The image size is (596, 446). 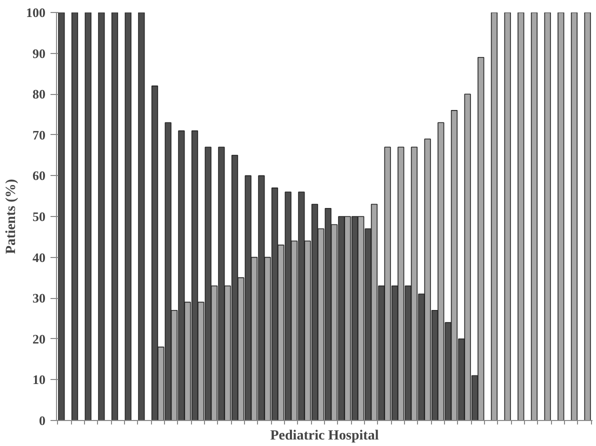 I want to click on x-axis-title: Pediatric Hospital, so click(x=324, y=436).